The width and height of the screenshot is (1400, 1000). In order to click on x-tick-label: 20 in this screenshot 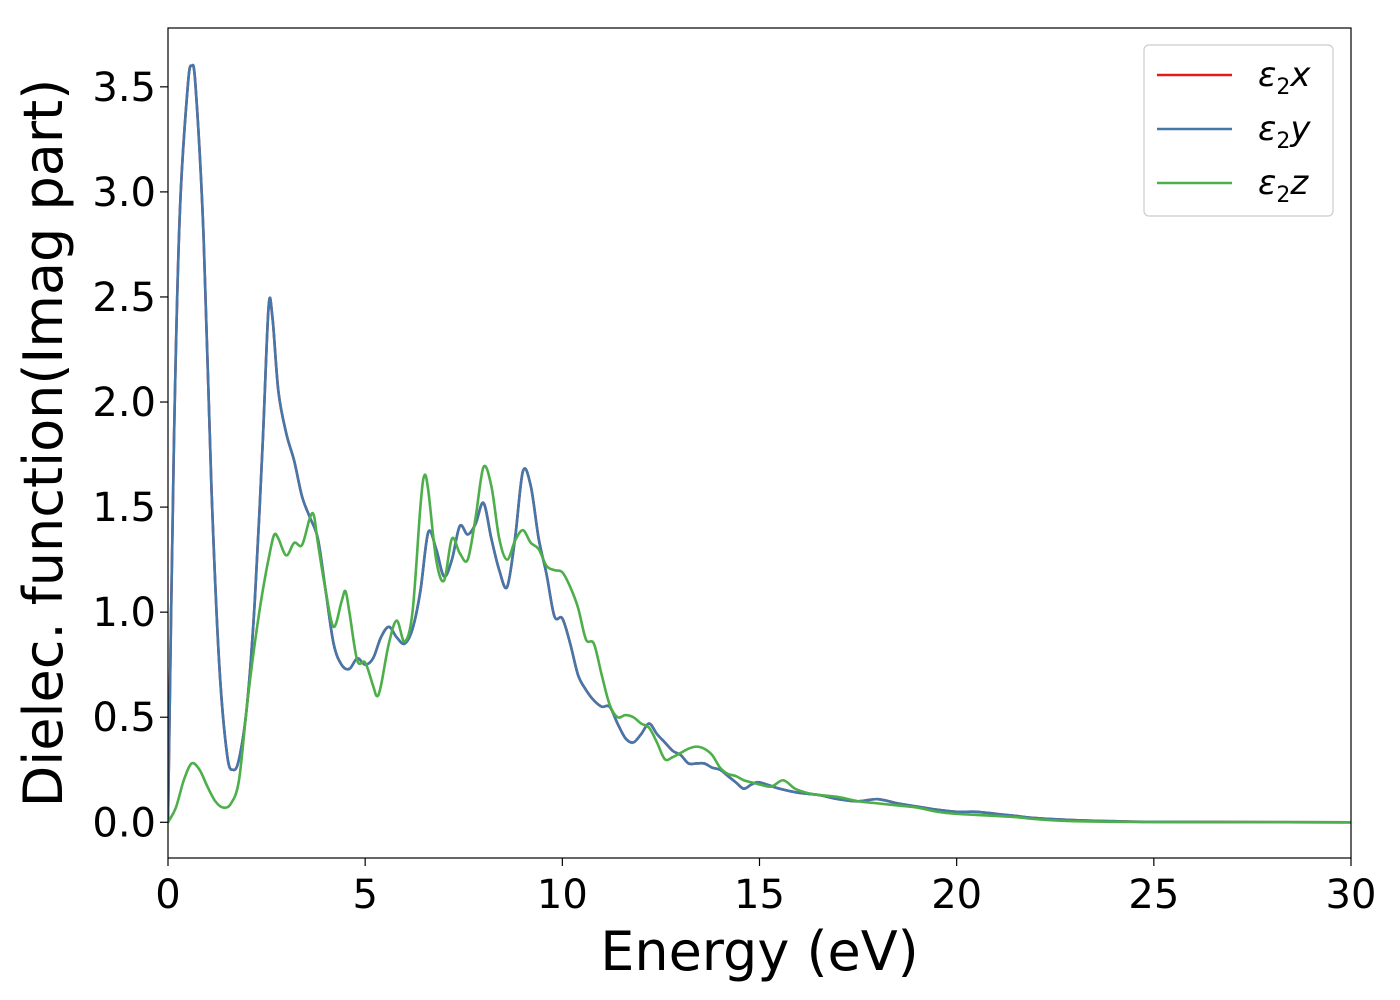, I will do `click(956, 895)`.